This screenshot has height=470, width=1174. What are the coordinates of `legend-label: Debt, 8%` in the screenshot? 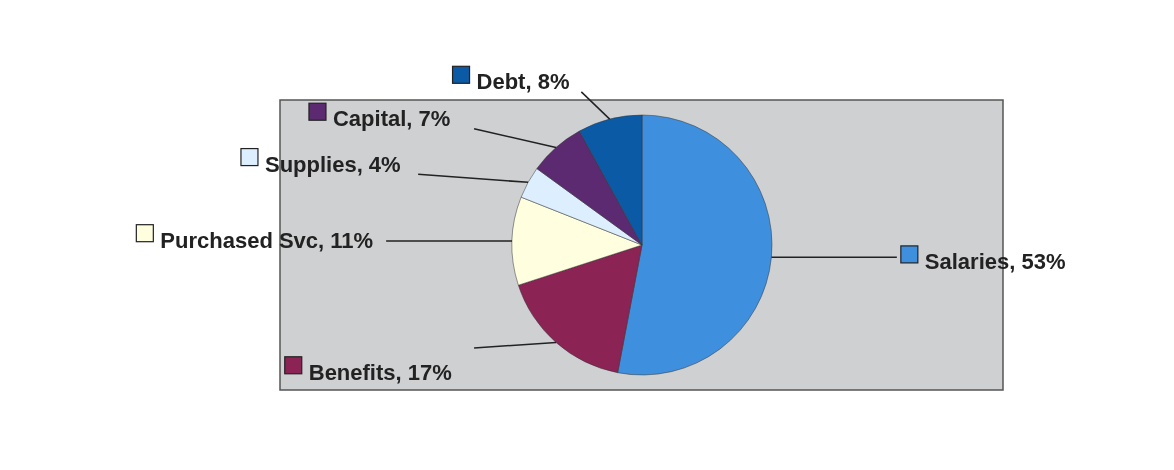 It's located at (523, 82).